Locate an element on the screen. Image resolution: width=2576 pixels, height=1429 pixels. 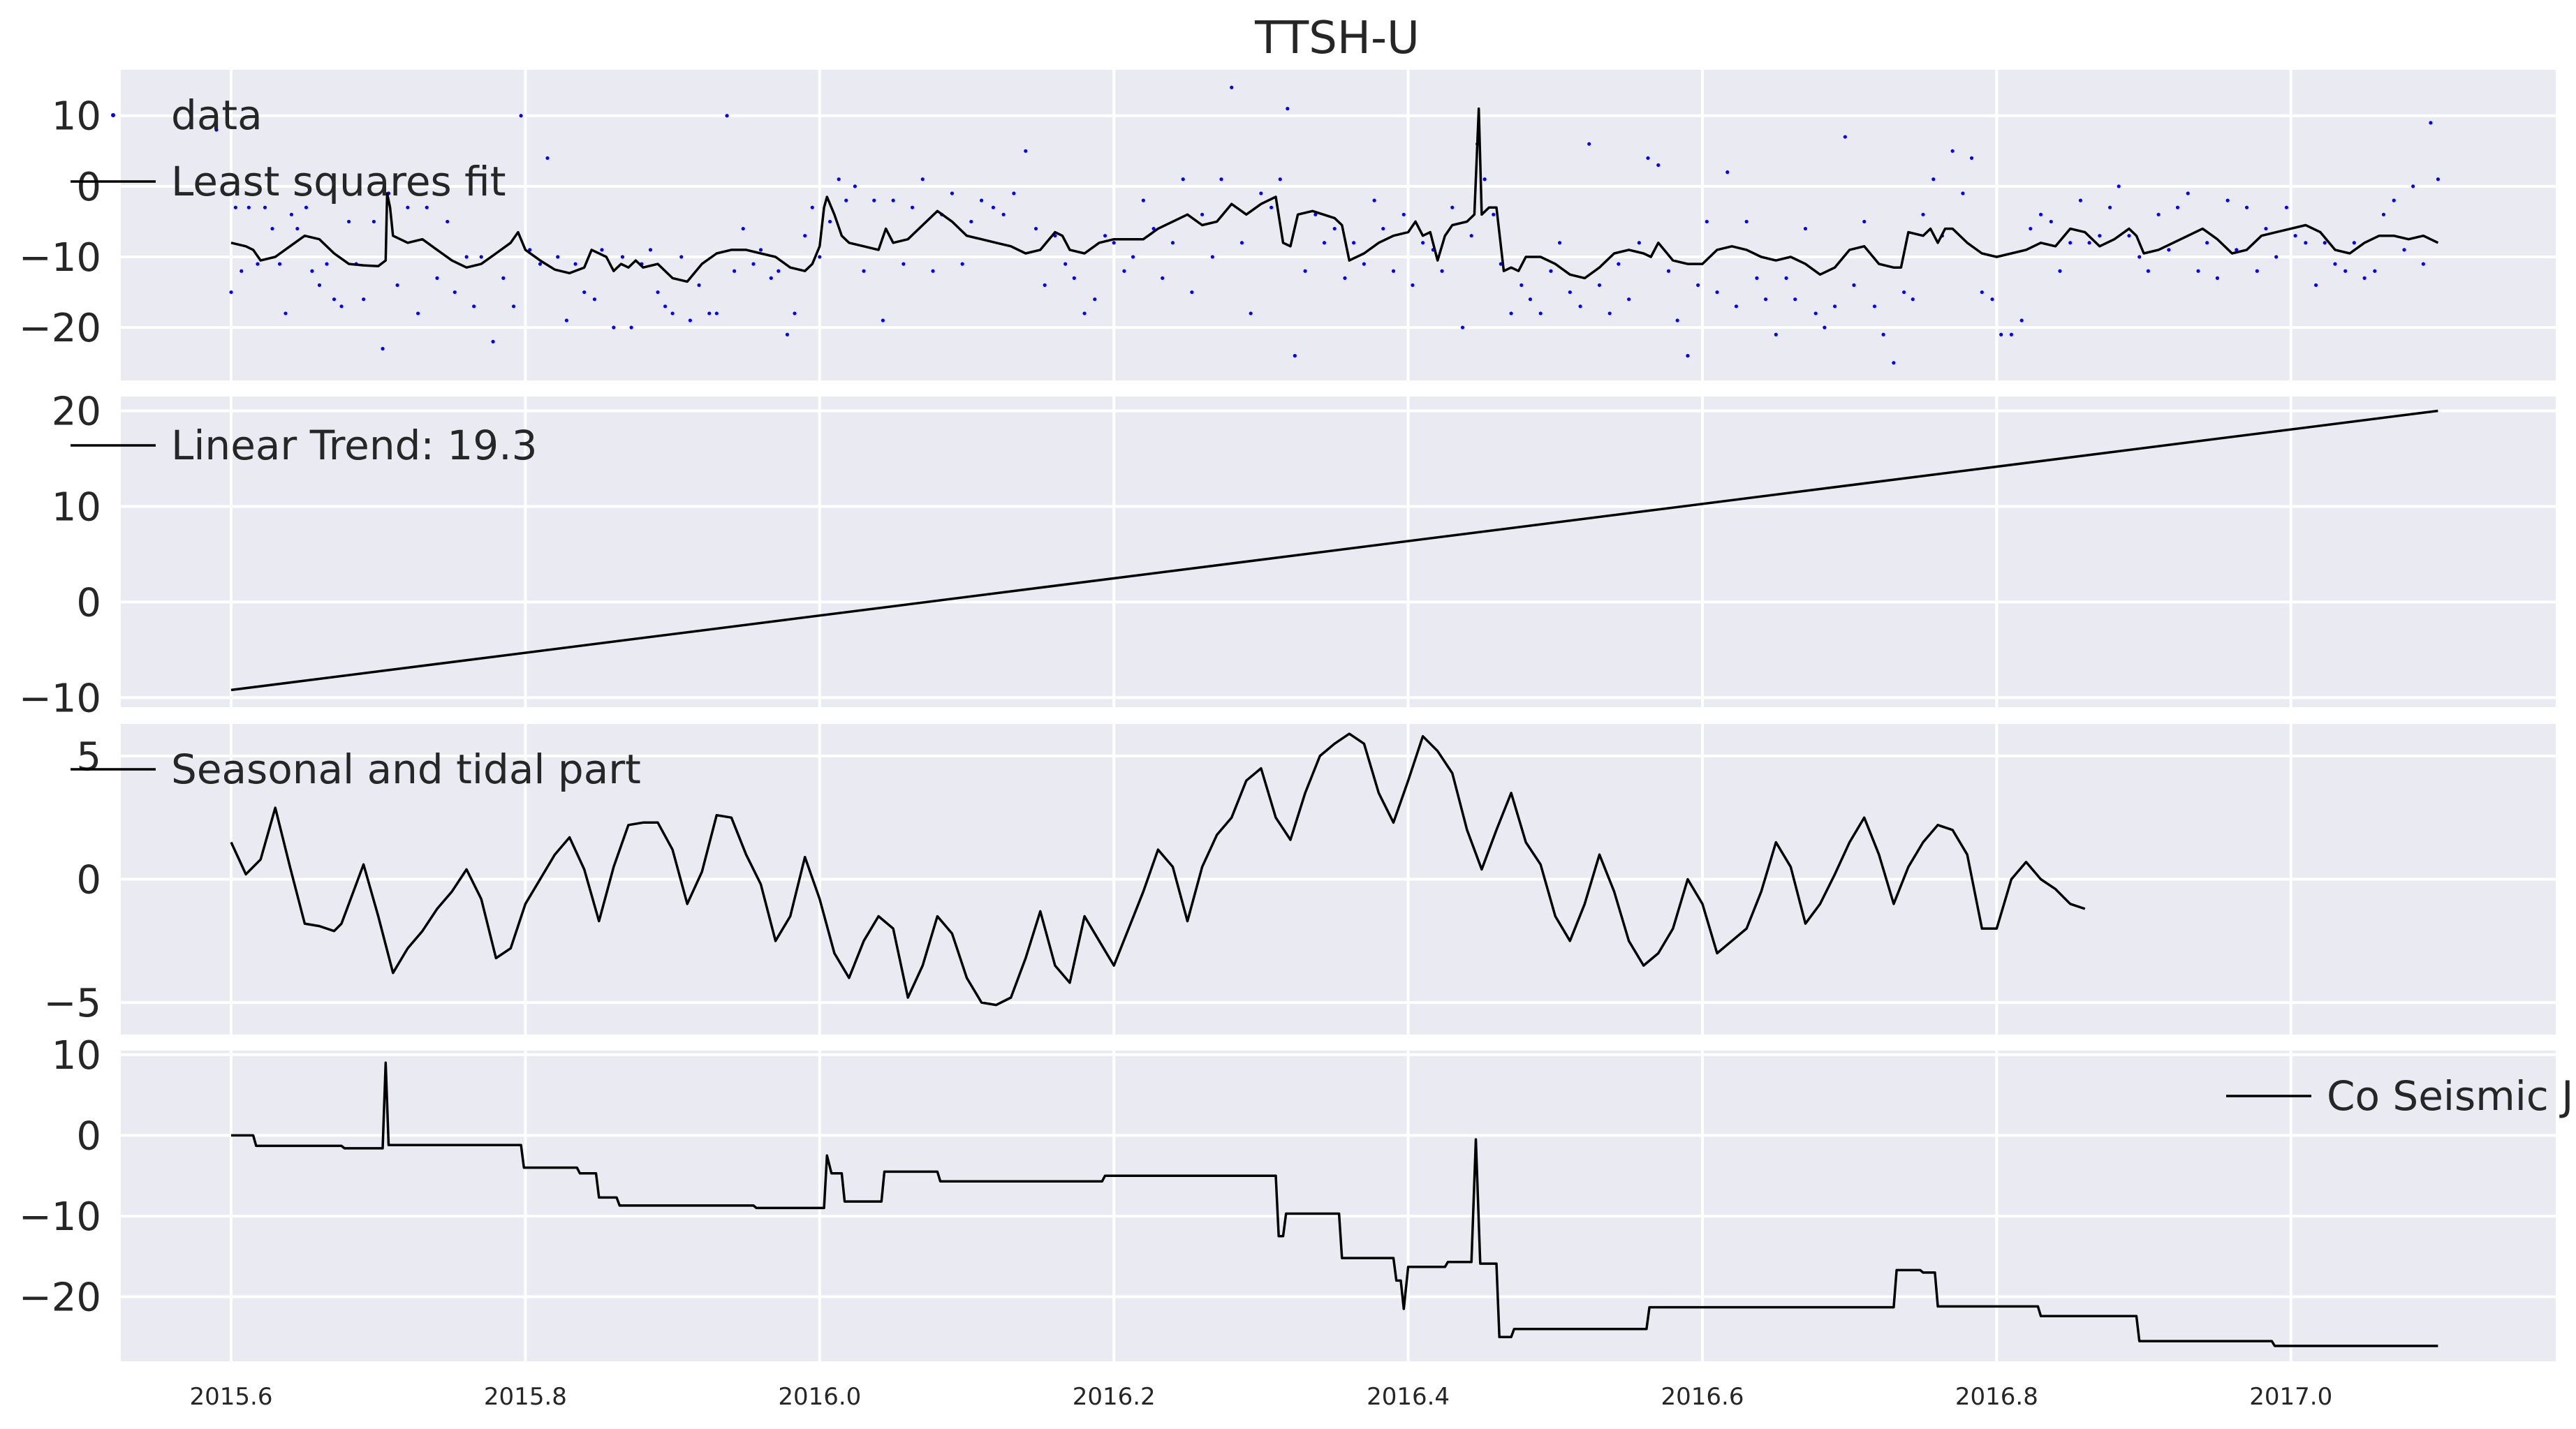
y-tick-label: −20 is located at coordinates (60, 1298).